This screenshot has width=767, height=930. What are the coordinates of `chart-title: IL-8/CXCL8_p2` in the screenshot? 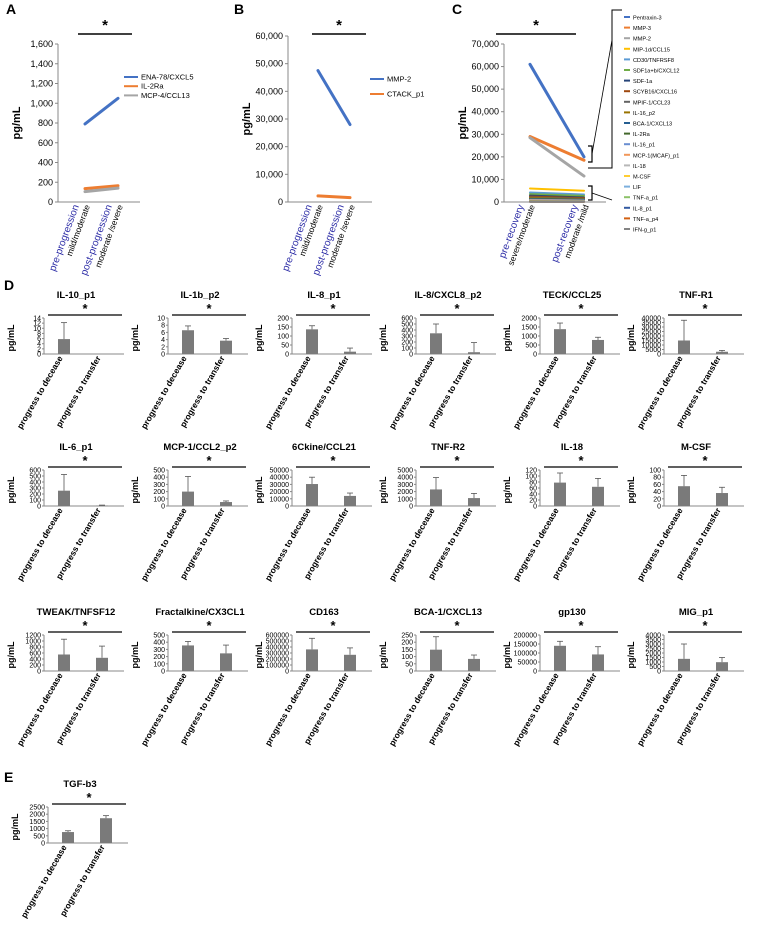 It's located at (447, 295).